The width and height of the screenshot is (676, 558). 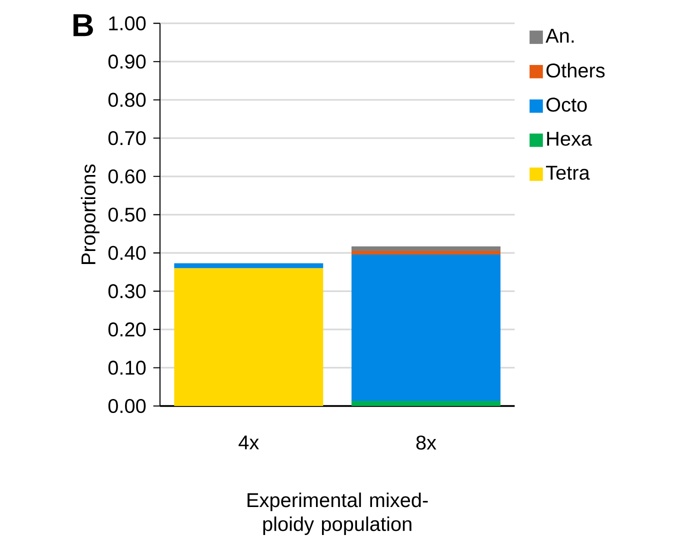 What do you see at coordinates (127, 215) in the screenshot?
I see `y-tick-label: 0.50` at bounding box center [127, 215].